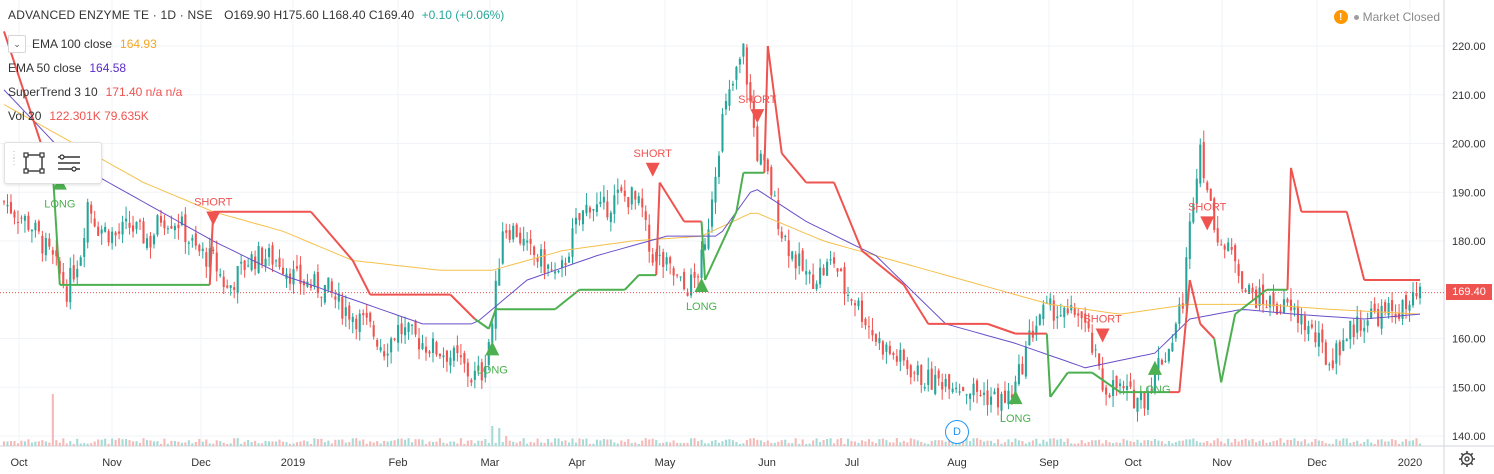 This screenshot has height=474, width=1494. I want to click on market-status: ! Market Closed, so click(1386, 17).